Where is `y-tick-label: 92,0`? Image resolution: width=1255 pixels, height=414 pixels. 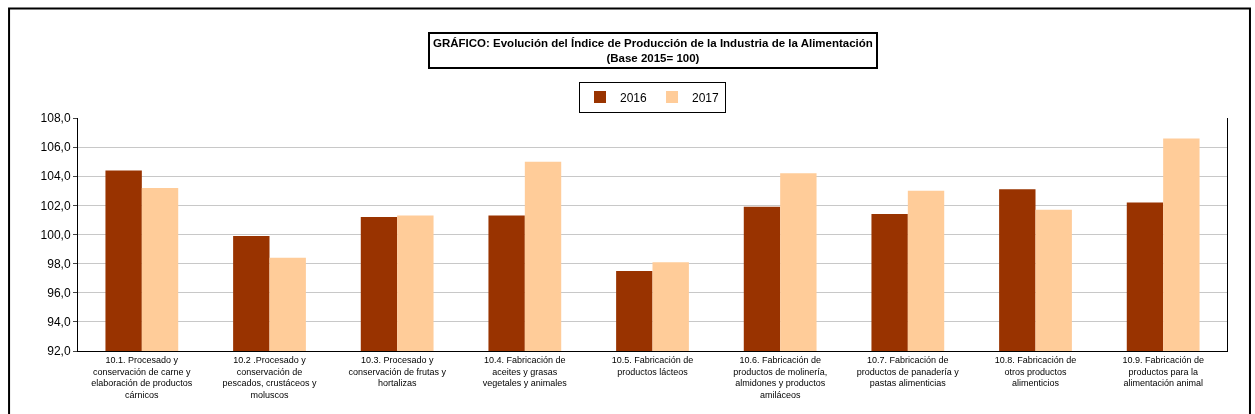 y-tick-label: 92,0 is located at coordinates (59, 351).